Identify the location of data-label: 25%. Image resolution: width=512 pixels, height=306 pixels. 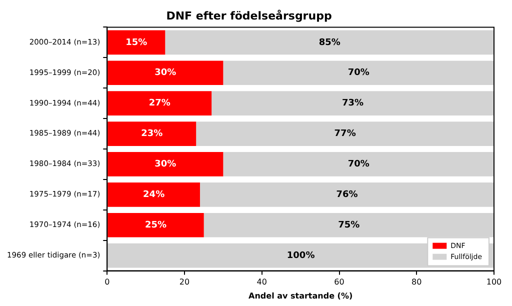
(155, 225).